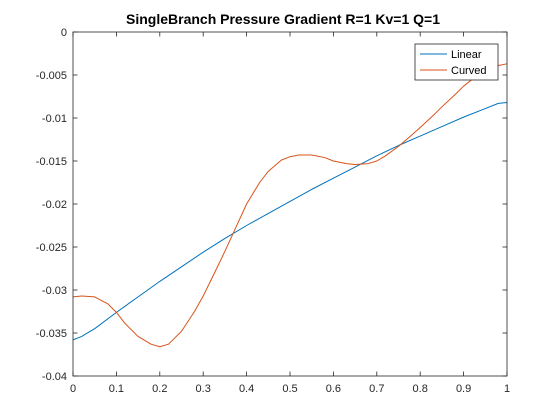  Describe the element at coordinates (466, 55) in the screenshot. I see `legend-label-linear: Linear` at that location.